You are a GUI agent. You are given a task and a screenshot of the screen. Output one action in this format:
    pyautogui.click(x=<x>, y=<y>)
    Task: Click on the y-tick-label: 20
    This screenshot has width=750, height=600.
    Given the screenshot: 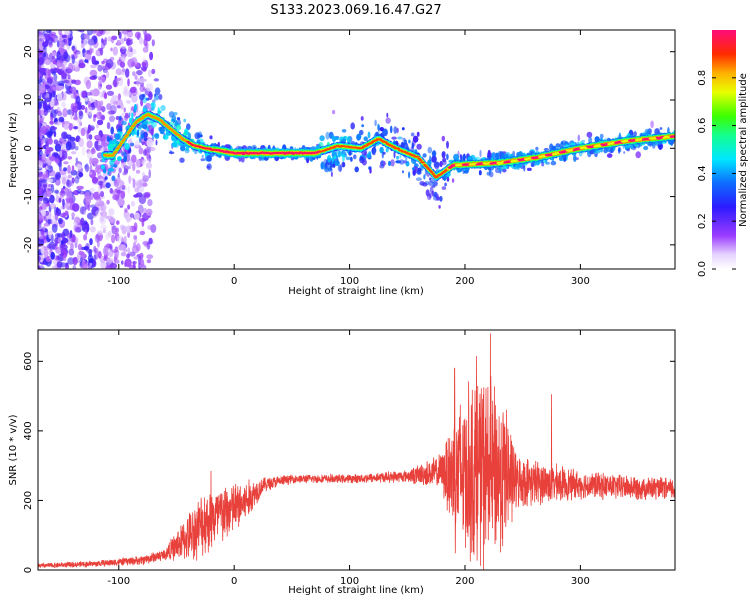 What is the action you would take?
    pyautogui.click(x=28, y=51)
    